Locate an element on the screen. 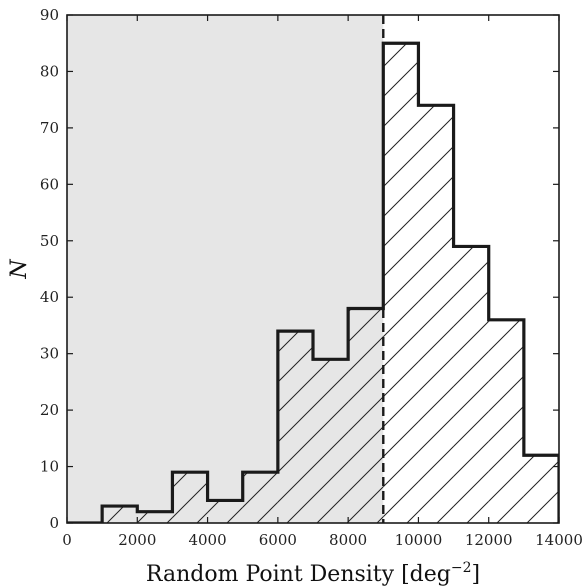 The image size is (588, 587). y-axis-title: N is located at coordinates (19, 269).